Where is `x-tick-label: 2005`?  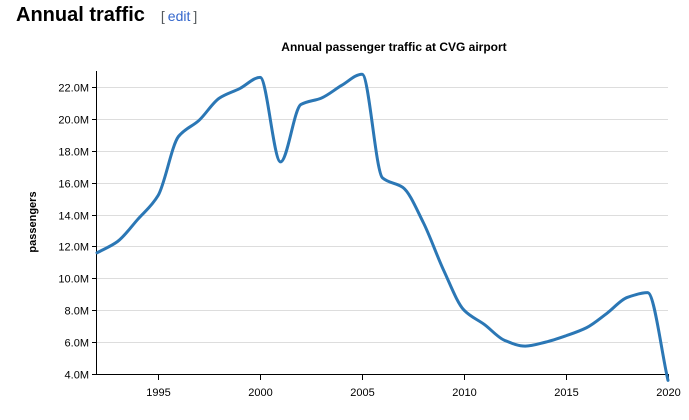 x-tick-label: 2005 is located at coordinates (362, 393).